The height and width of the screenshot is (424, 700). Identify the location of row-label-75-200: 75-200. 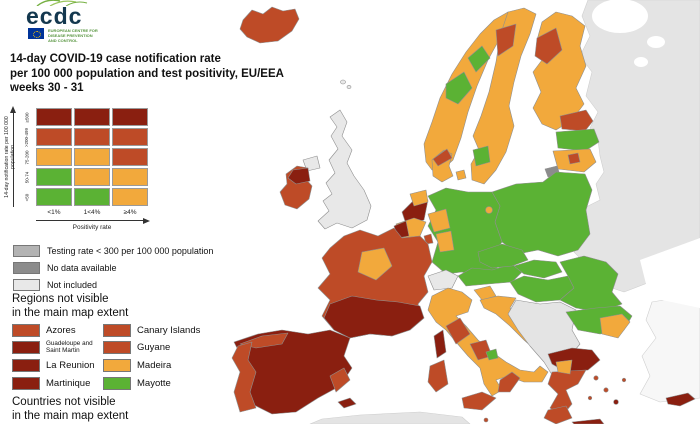
(27, 157).